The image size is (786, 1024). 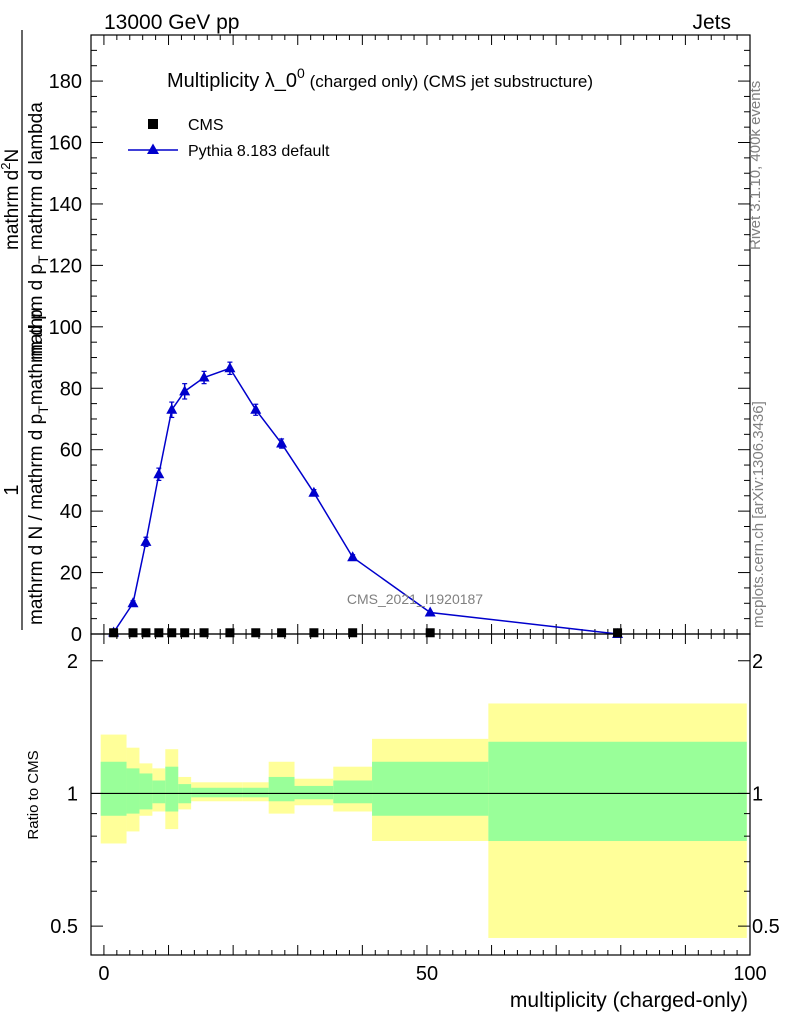 What do you see at coordinates (259, 151) in the screenshot?
I see `legend-pythia-label: Pythia 8.183 default` at bounding box center [259, 151].